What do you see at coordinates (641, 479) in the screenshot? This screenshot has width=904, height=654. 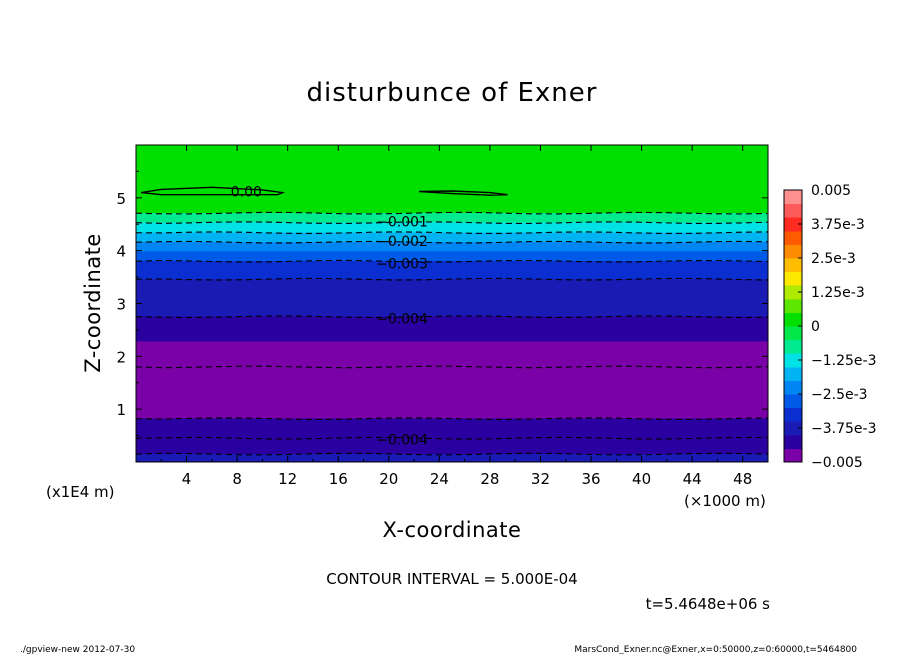 I see `x-tick-label-9: 40` at bounding box center [641, 479].